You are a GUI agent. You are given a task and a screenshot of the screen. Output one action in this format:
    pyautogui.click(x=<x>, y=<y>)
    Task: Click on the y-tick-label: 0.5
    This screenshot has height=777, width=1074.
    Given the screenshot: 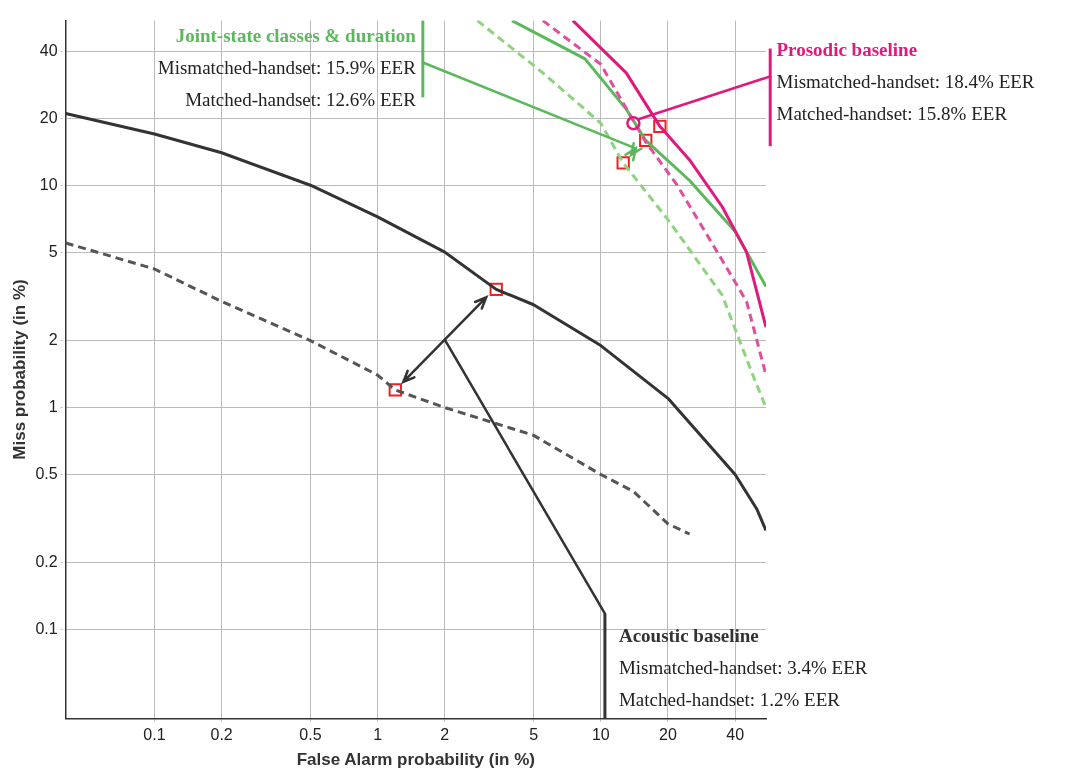 What is the action you would take?
    pyautogui.click(x=46, y=473)
    